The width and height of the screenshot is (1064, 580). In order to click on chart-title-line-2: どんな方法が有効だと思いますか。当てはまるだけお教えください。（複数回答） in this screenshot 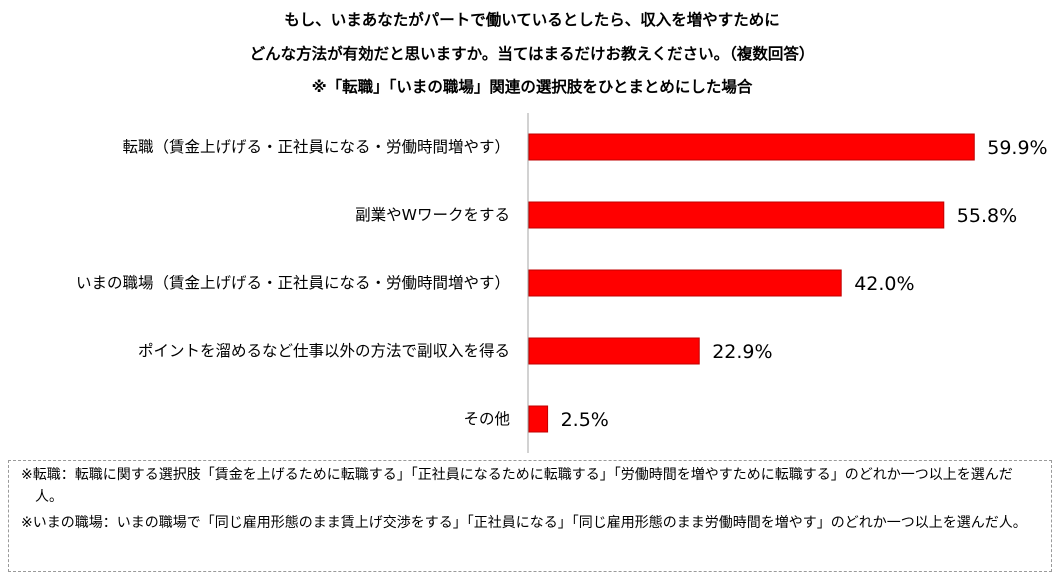, I will do `click(532, 54)`.